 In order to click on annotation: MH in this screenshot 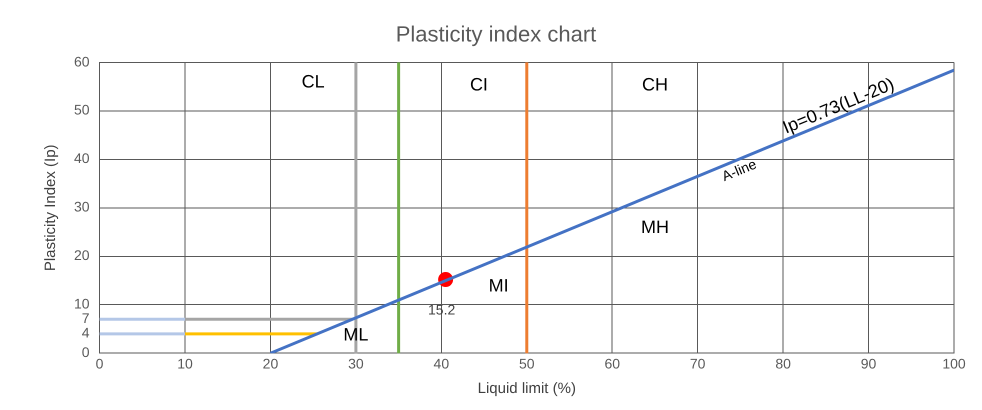, I will do `click(654, 227)`.